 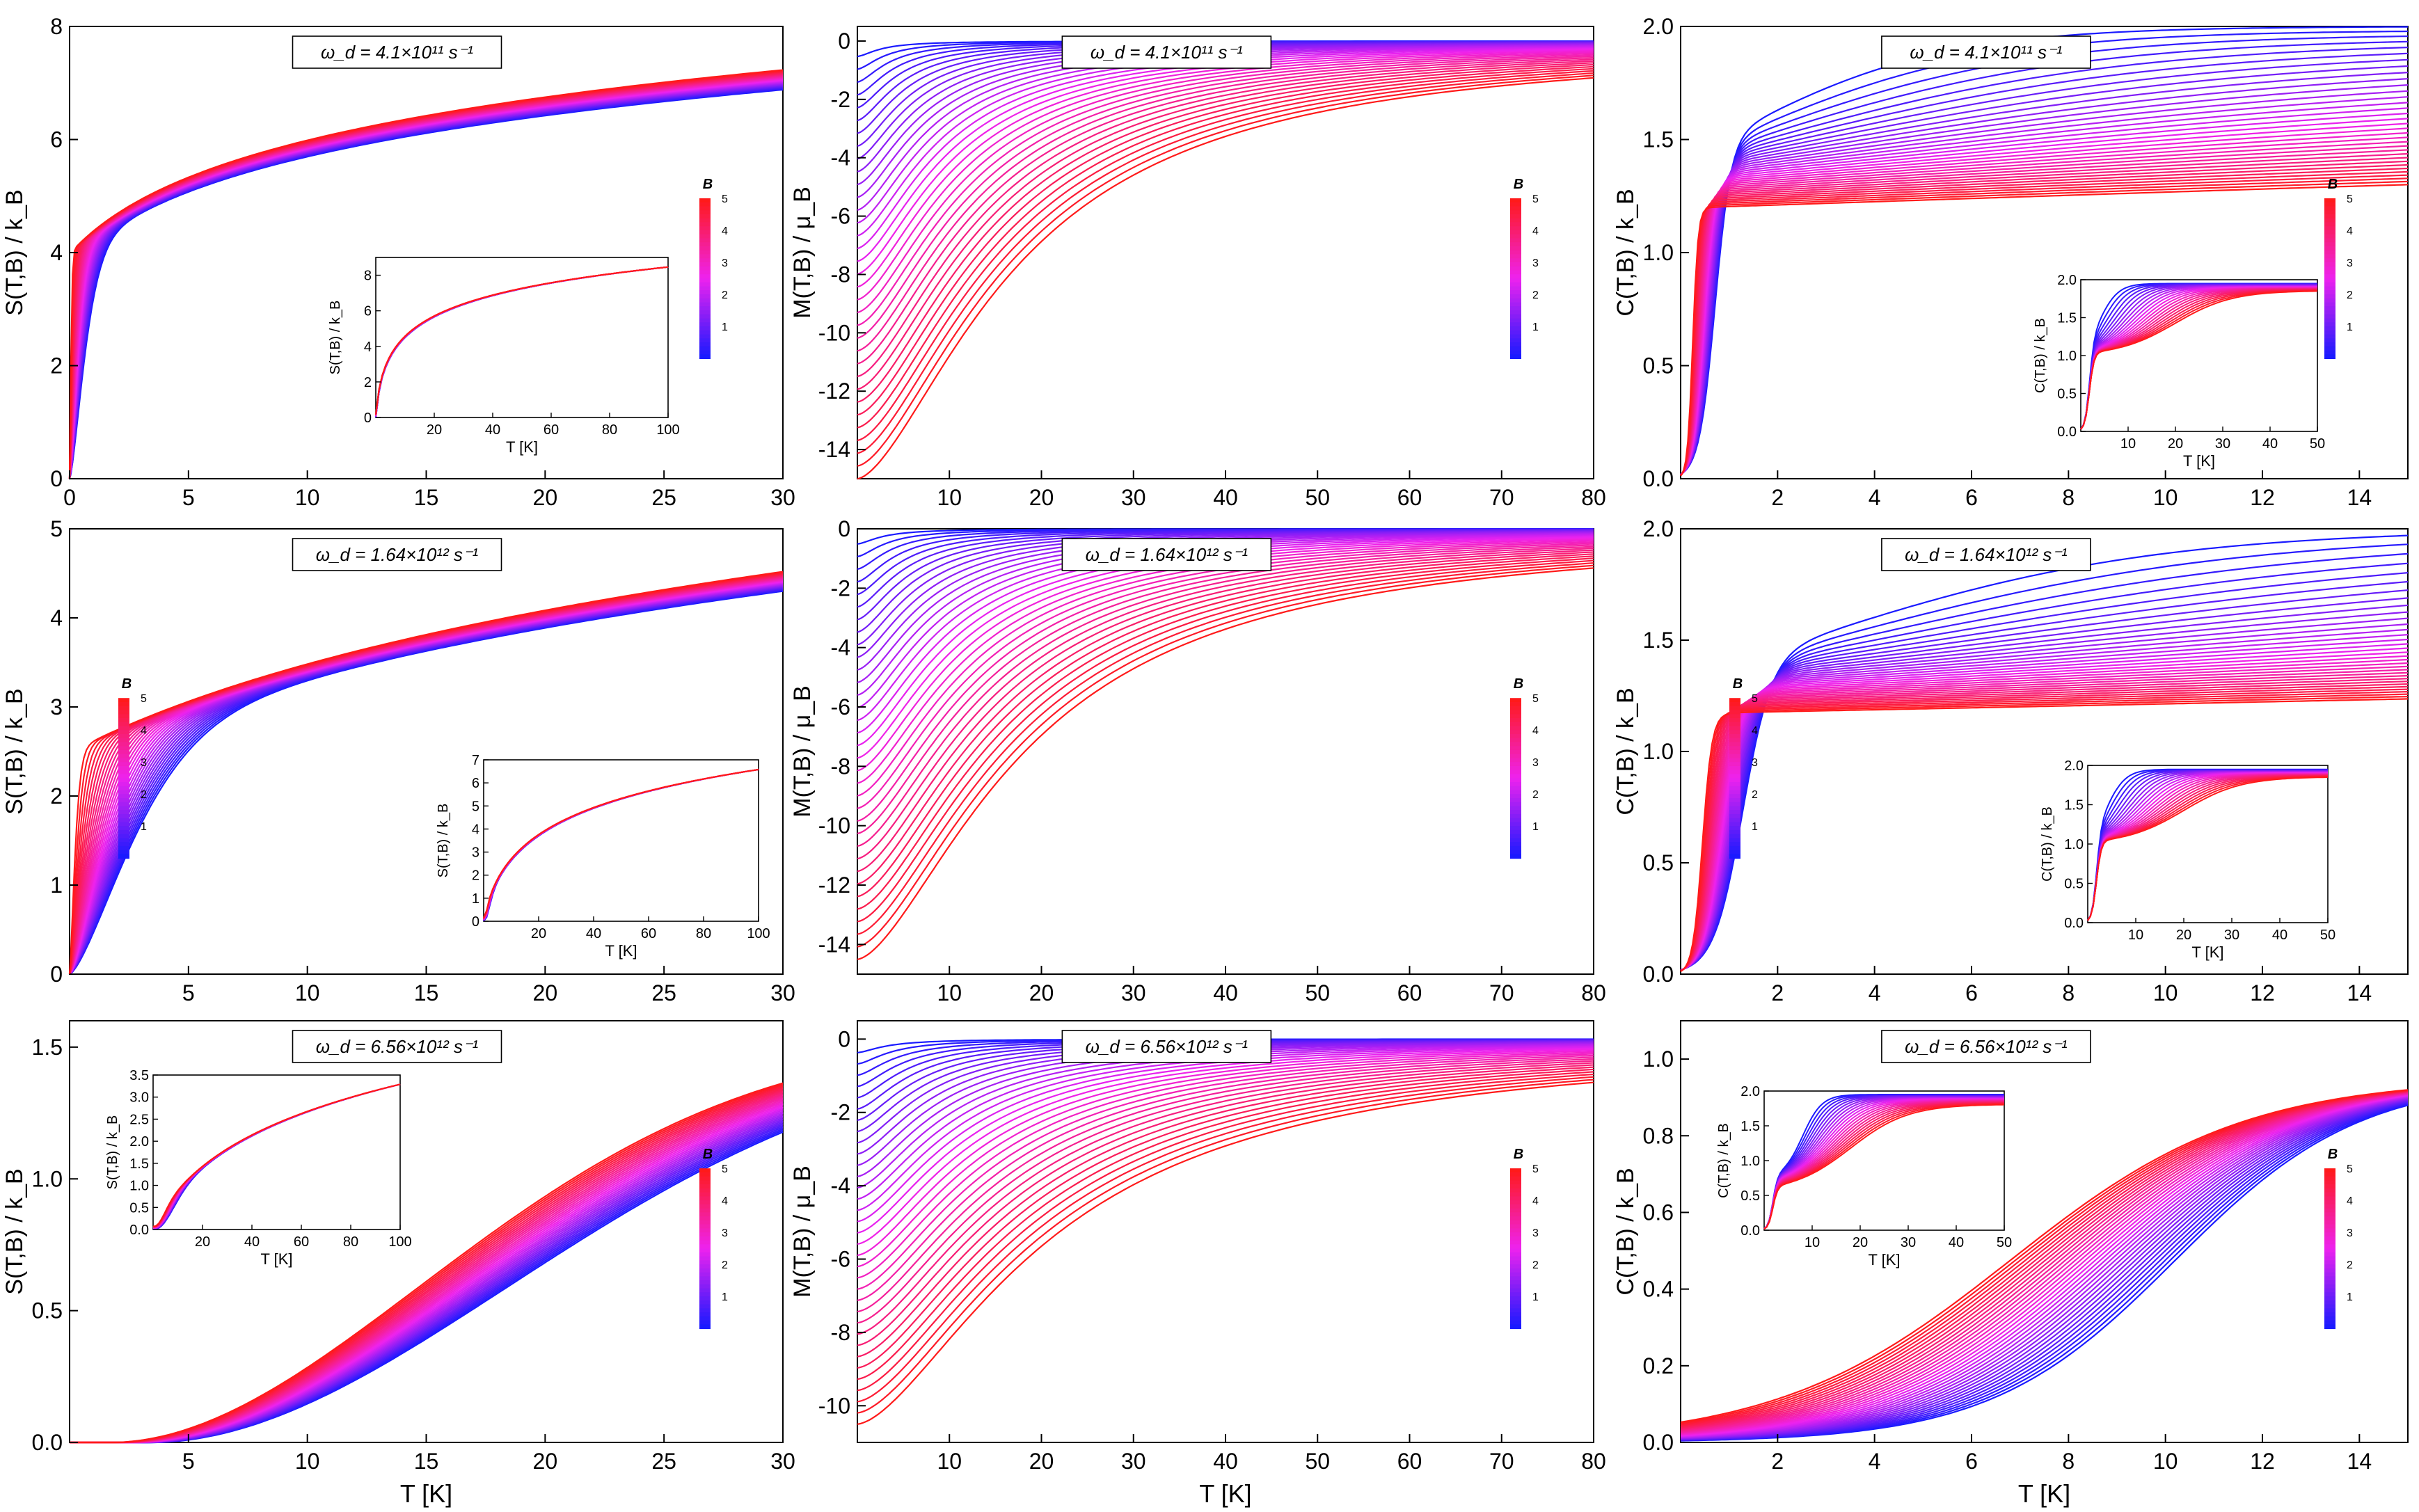 I want to click on x-tick-label: 2, so click(x=1777, y=1461).